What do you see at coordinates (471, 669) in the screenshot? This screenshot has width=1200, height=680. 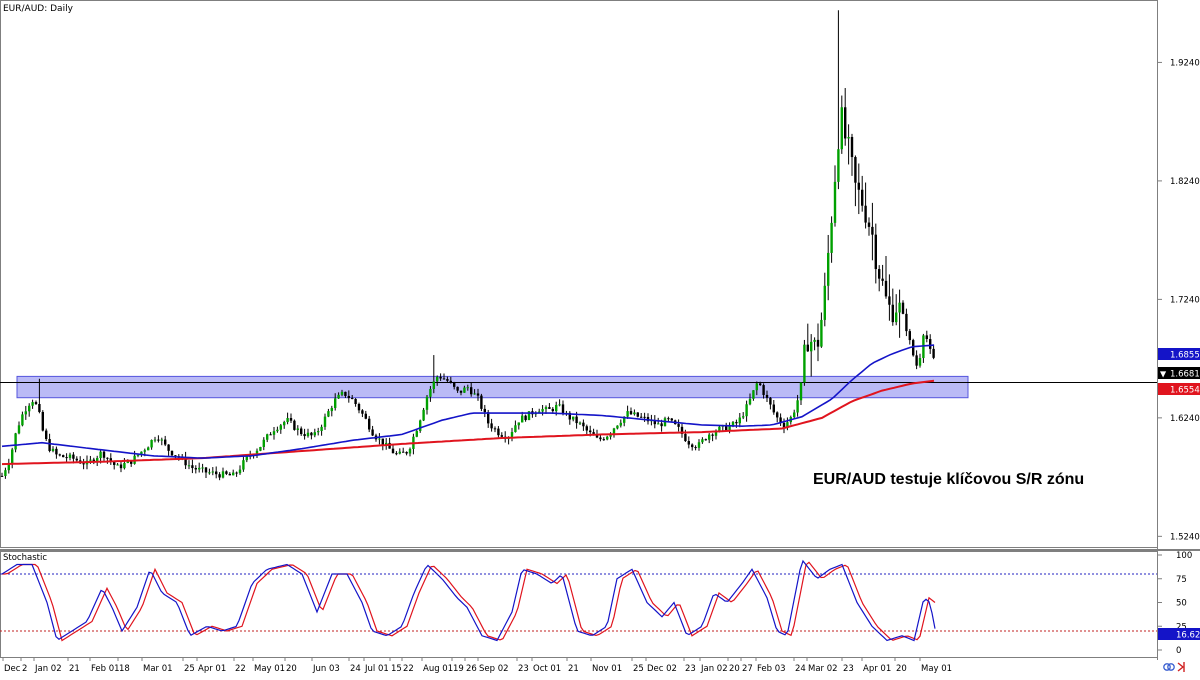 I see `x-tick-label: 26` at bounding box center [471, 669].